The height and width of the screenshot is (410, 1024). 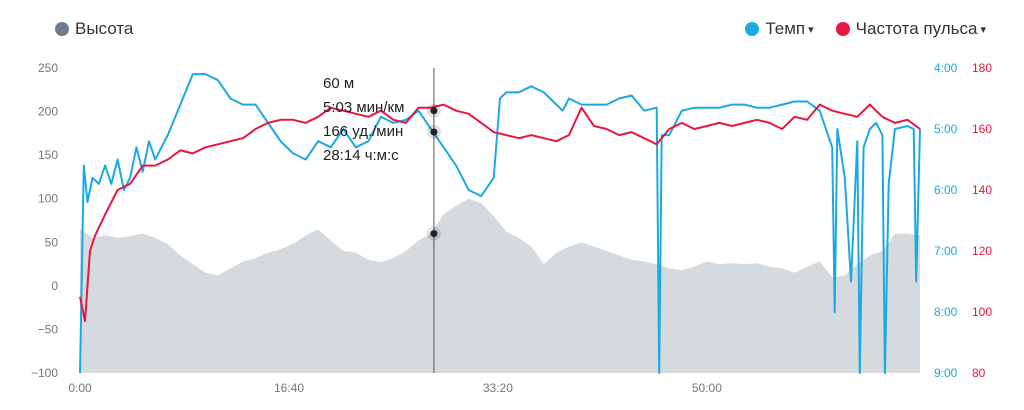 What do you see at coordinates (54, 286) in the screenshot?
I see `left-axis-tick-label: 0` at bounding box center [54, 286].